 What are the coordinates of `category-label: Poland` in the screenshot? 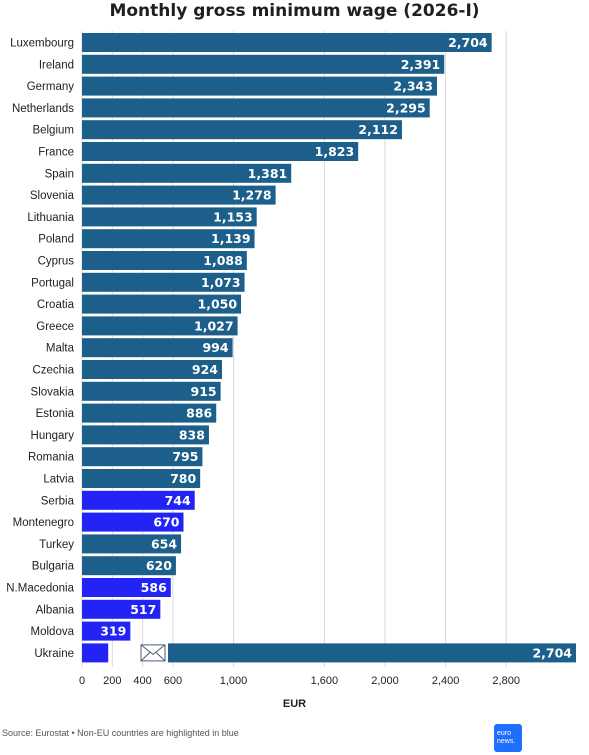 It's located at (56, 240).